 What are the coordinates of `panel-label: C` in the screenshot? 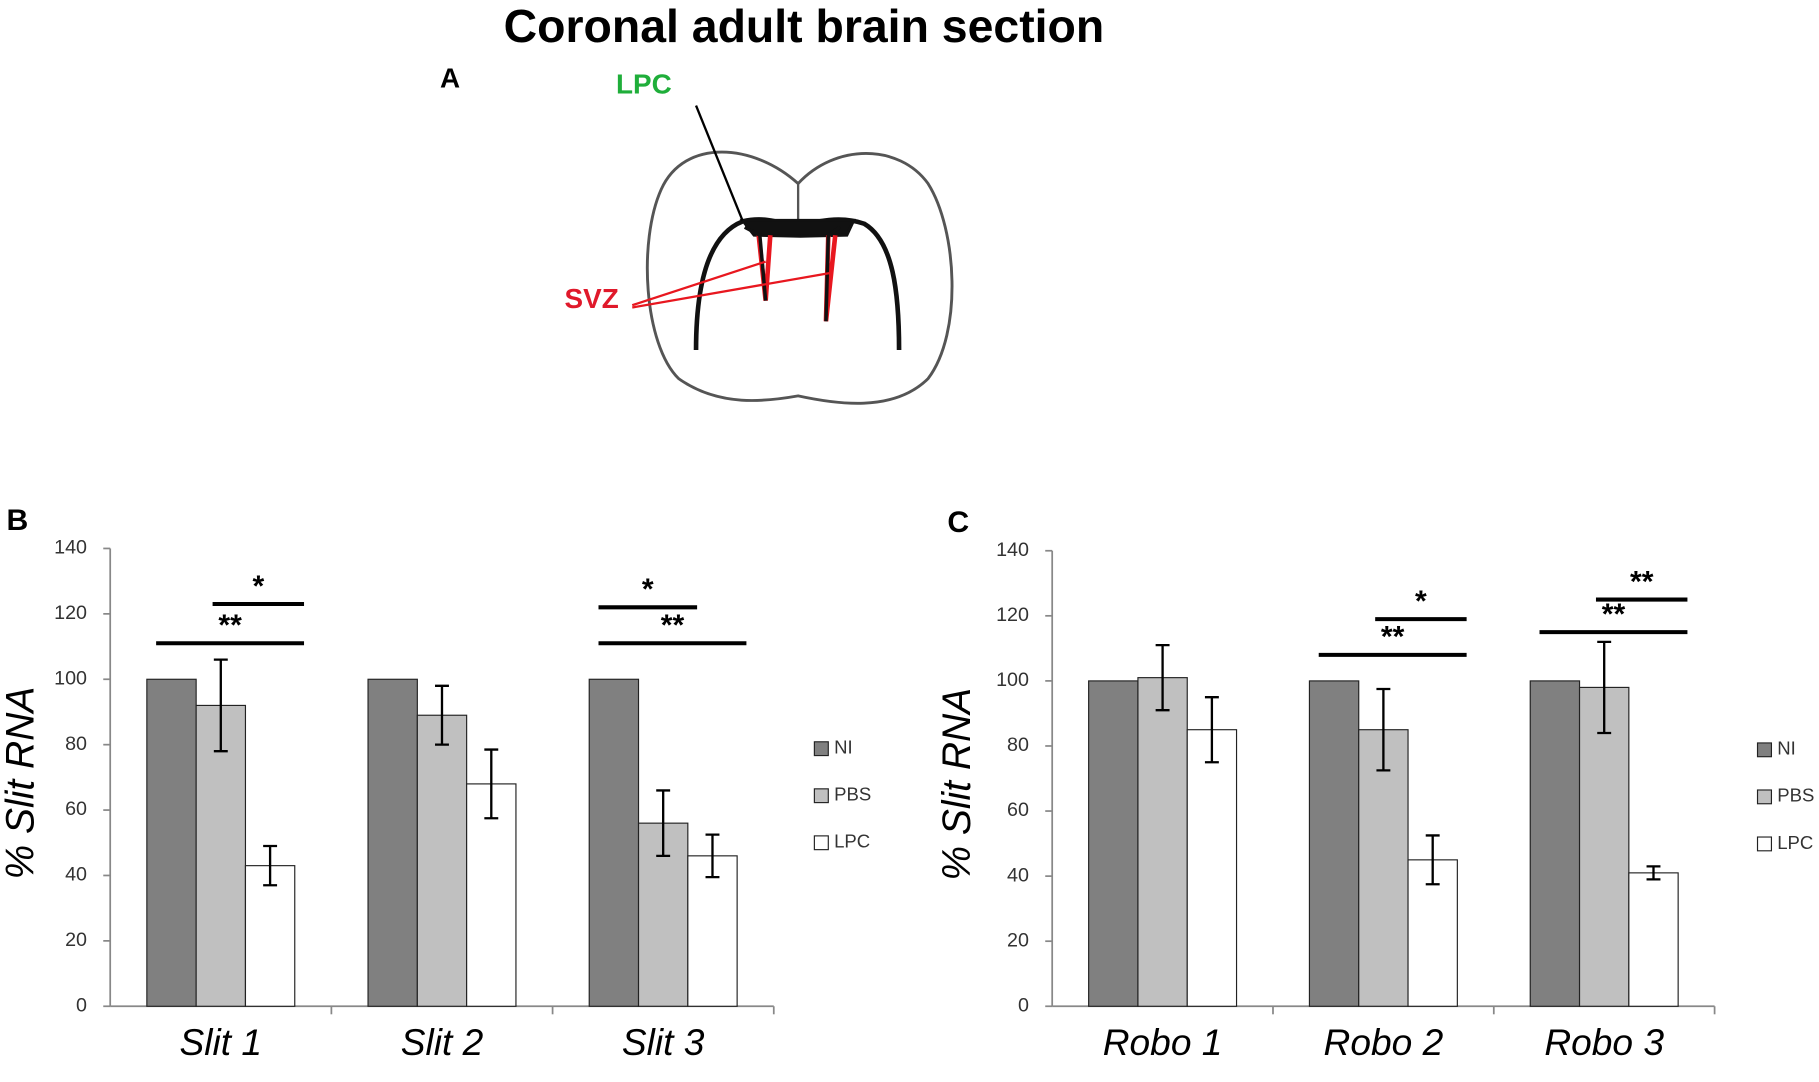 It's located at (958, 522).